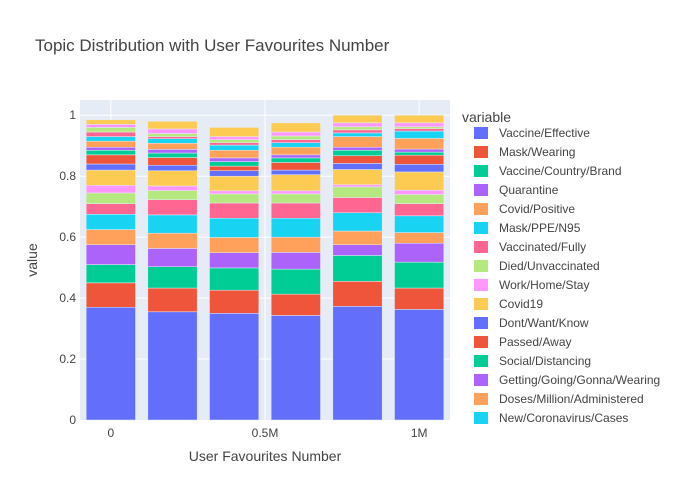 This screenshot has width=700, height=500. I want to click on legend-item: Died/Unvaccinated, so click(537, 266).